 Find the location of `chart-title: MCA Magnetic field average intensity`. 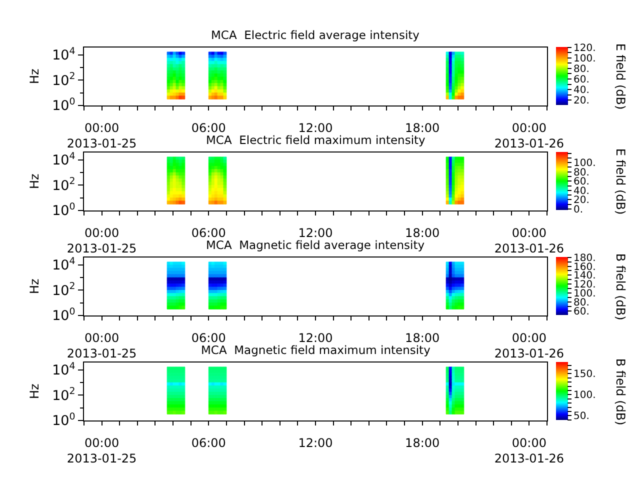

chart-title: MCA Magnetic field average intensity is located at coordinates (315, 245).